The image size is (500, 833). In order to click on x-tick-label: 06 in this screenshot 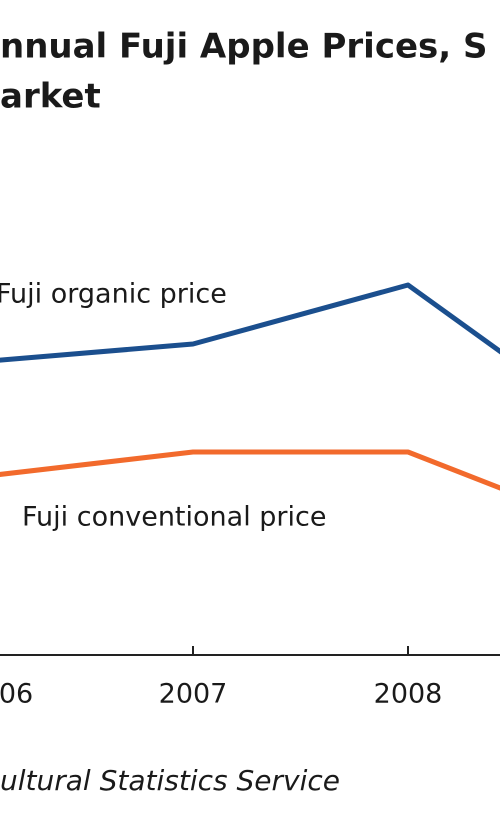, I will do `click(16, 694)`.